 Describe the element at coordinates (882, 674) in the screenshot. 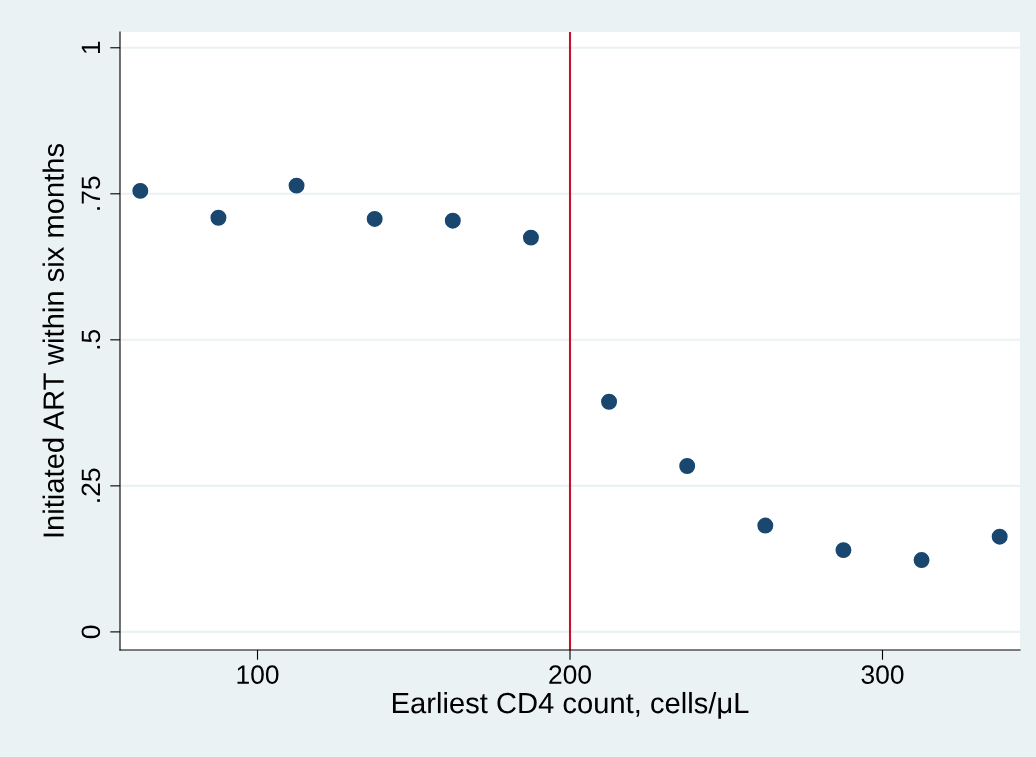

I see `x-tick-label: 300` at that location.